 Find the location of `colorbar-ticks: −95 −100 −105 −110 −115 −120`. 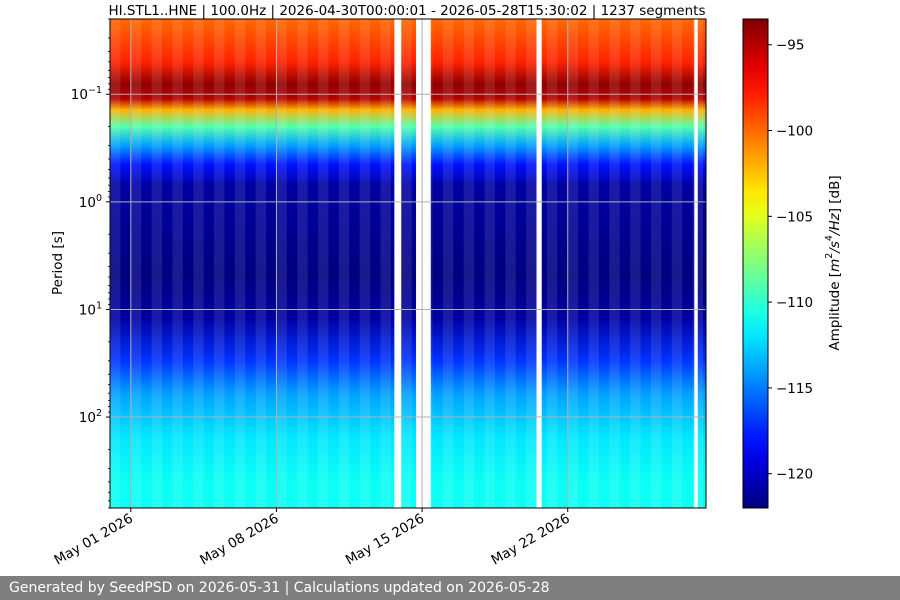

colorbar-ticks: −95 −100 −105 −110 −115 −120 is located at coordinates (790, 260).